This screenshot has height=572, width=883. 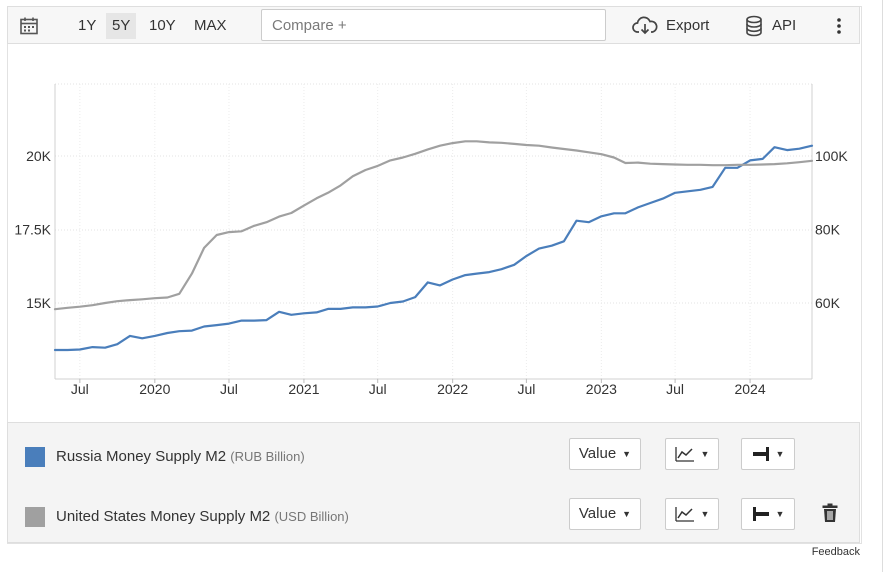 I want to click on compare-input, so click(x=433, y=25).